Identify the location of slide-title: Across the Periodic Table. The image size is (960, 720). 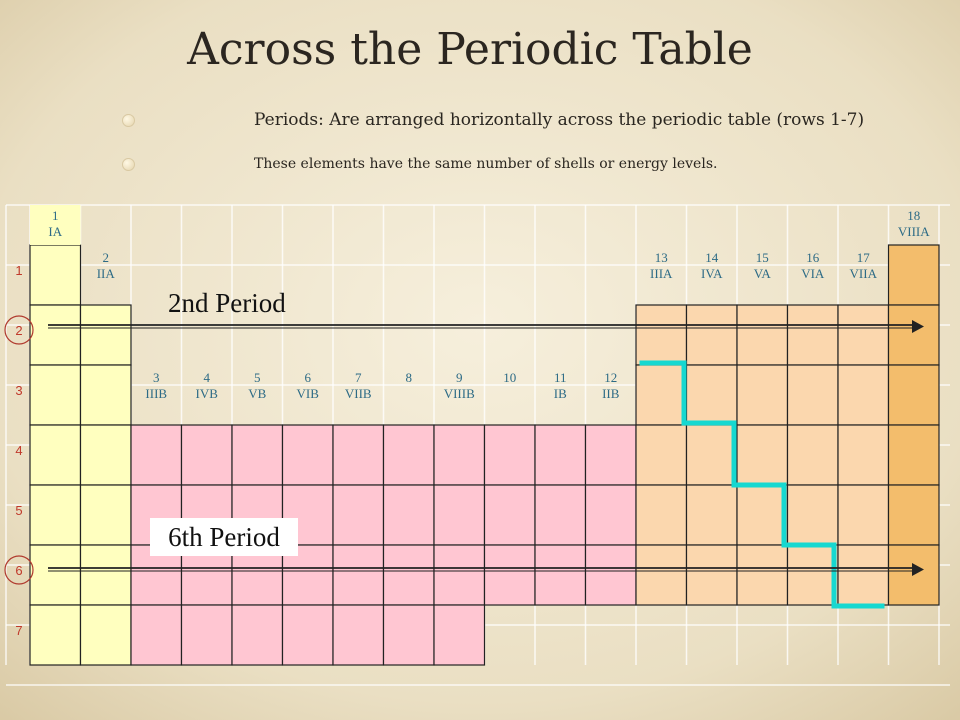
(470, 49).